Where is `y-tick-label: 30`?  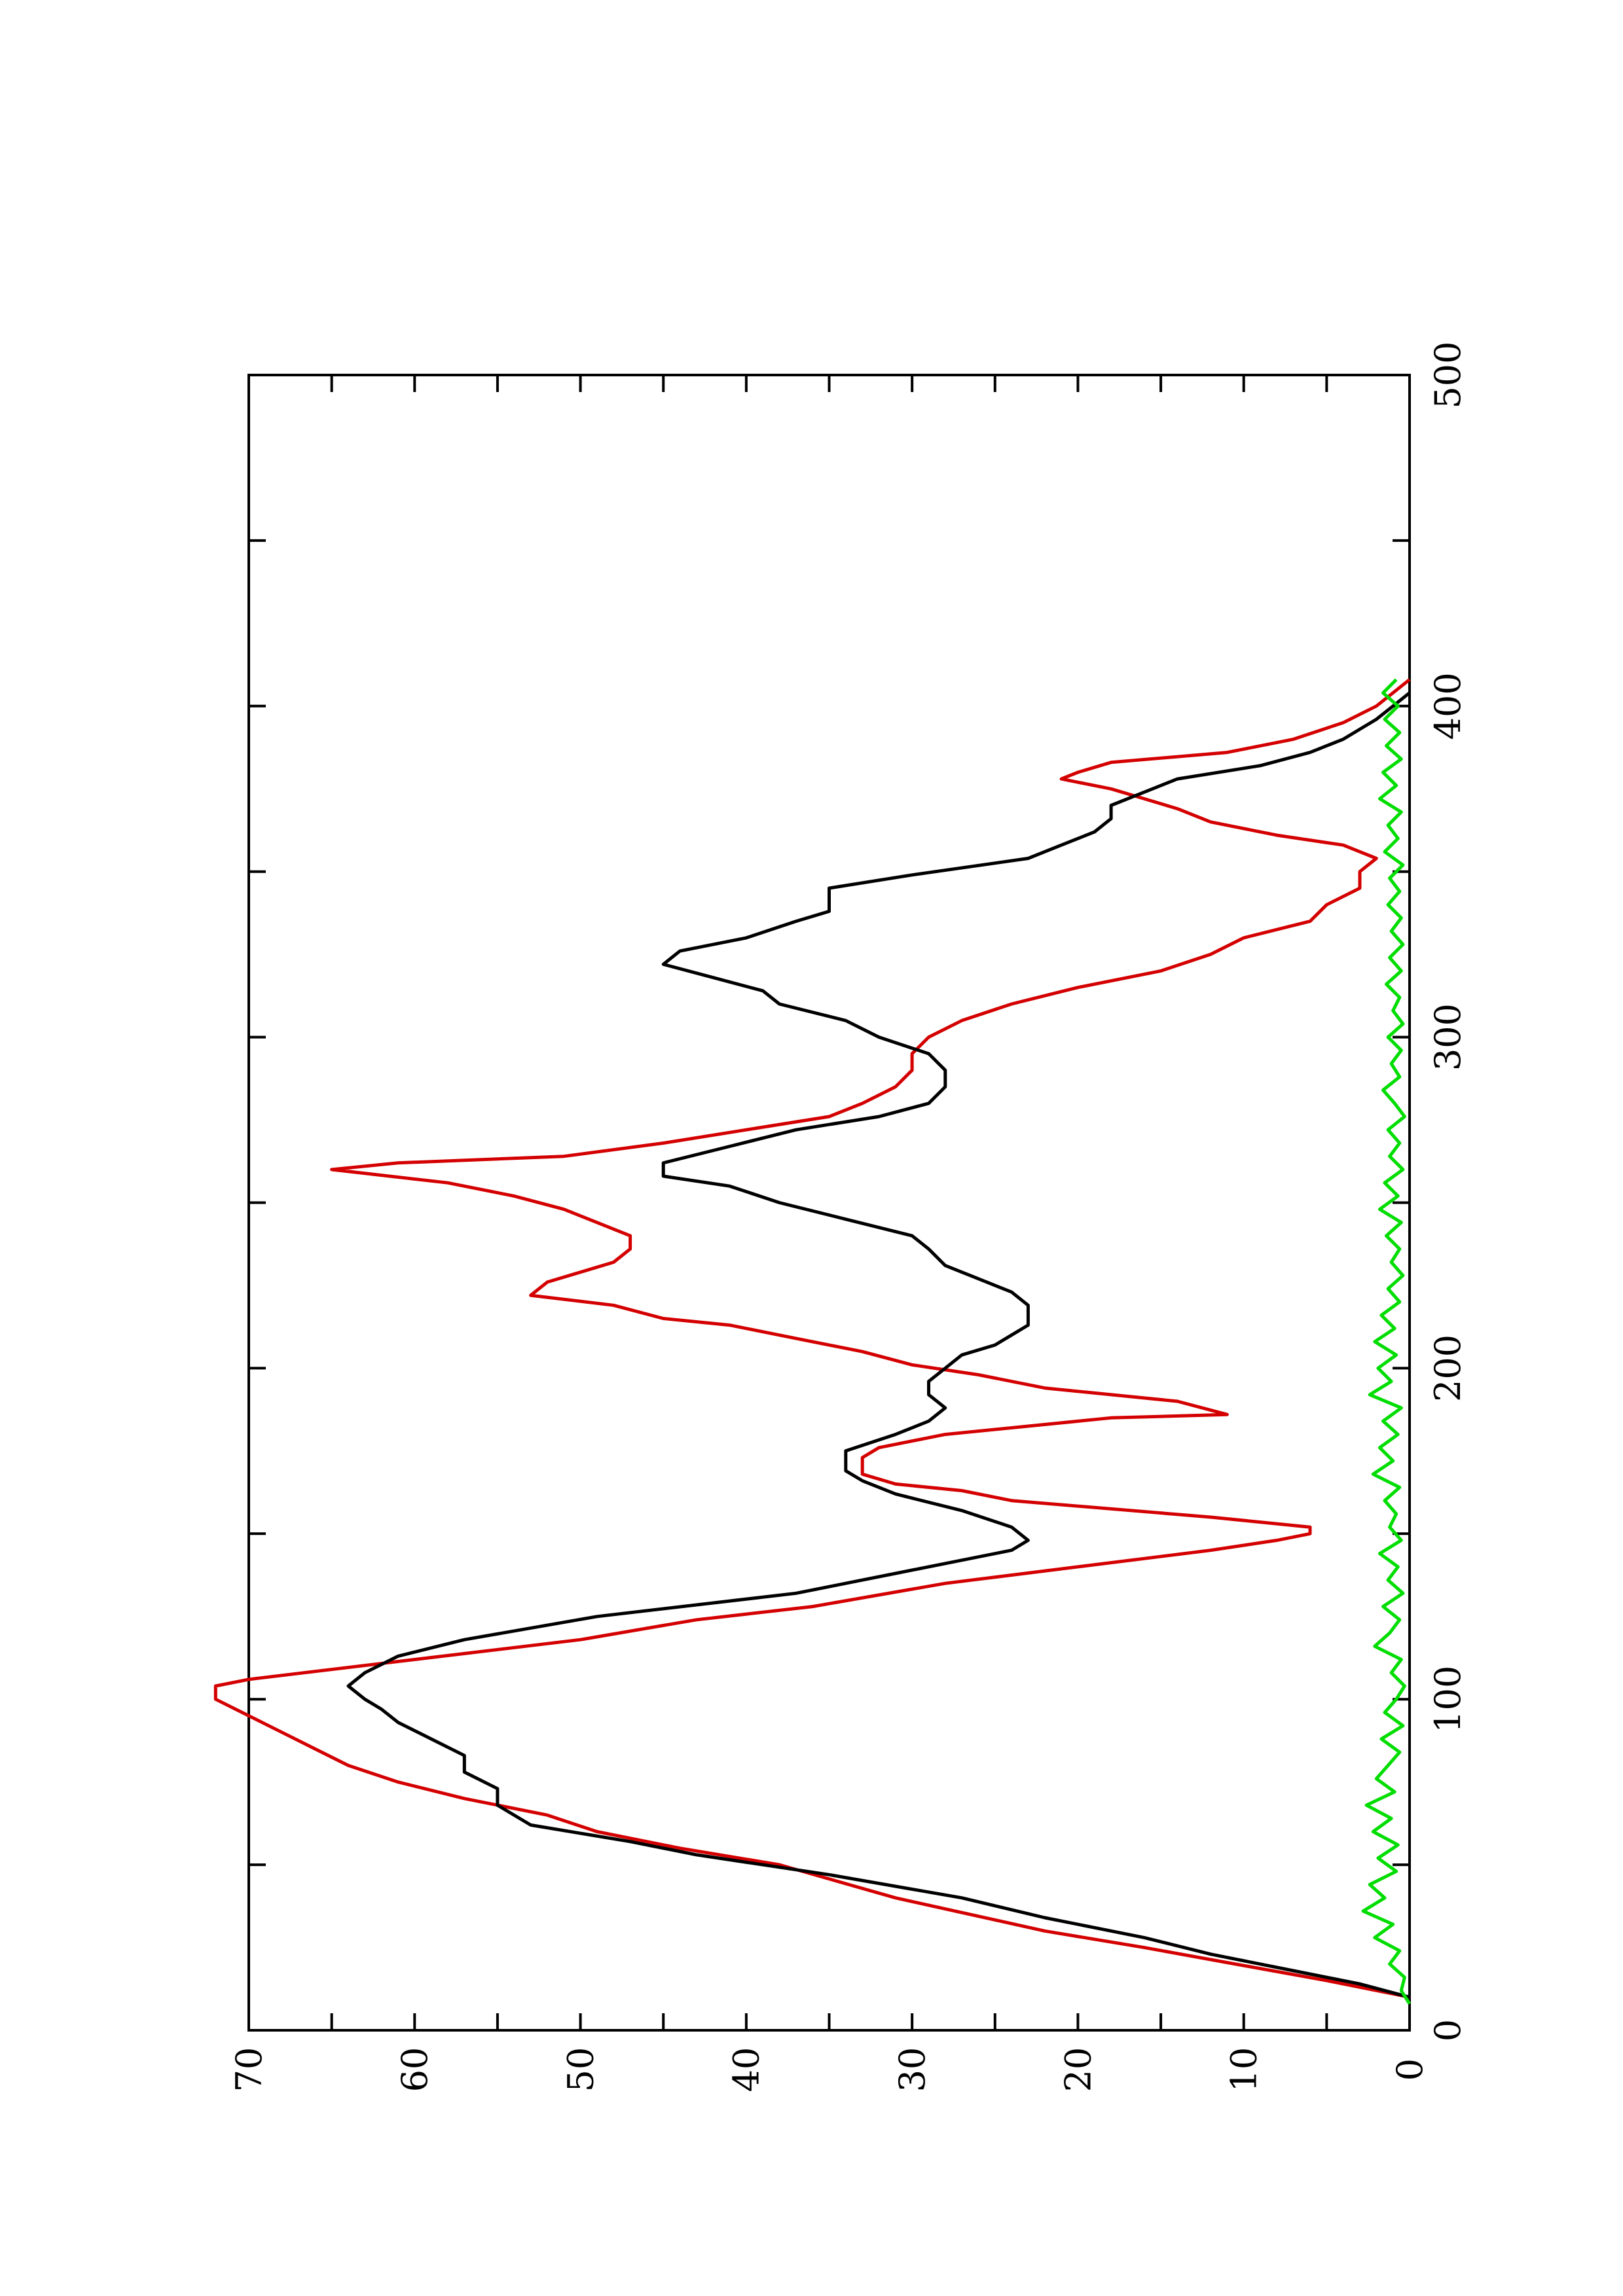
y-tick-label: 30 is located at coordinates (912, 2069).